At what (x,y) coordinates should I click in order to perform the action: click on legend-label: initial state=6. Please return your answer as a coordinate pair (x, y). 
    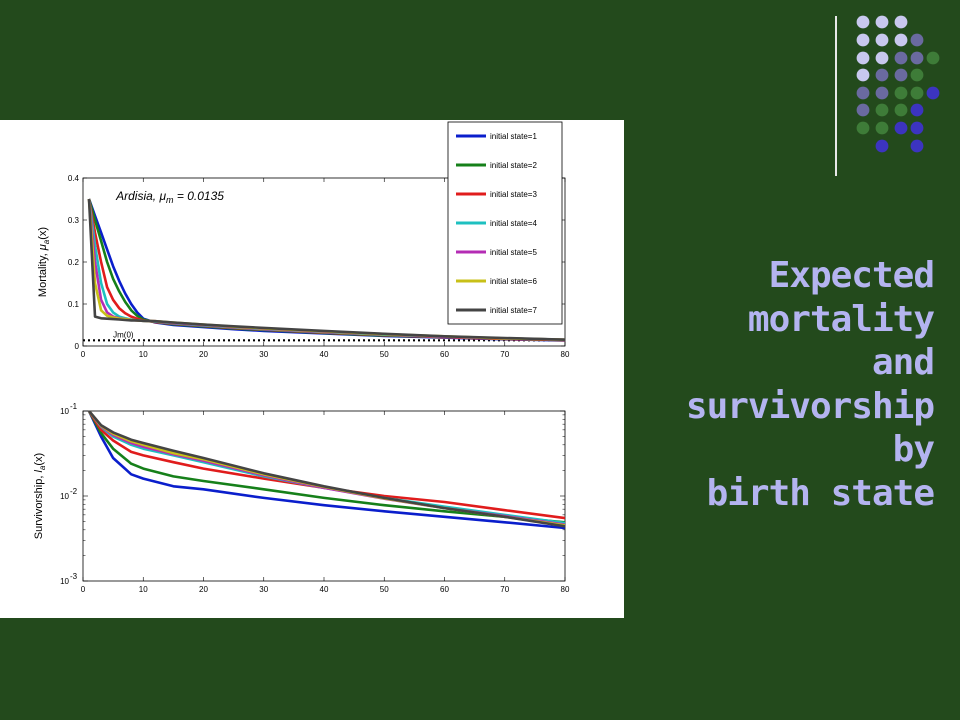
    Looking at the image, I should click on (513, 281).